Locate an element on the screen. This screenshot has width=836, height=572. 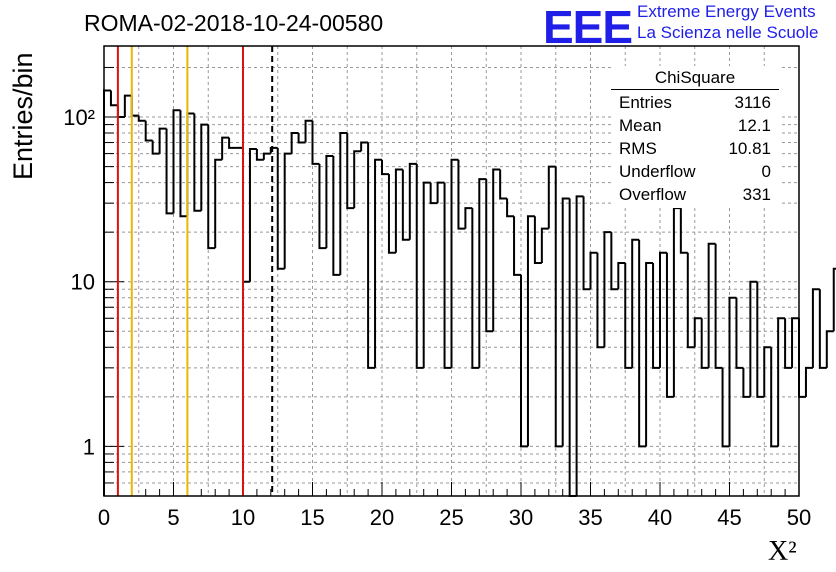
stats-title: ChiSquare is located at coordinates (695, 79).